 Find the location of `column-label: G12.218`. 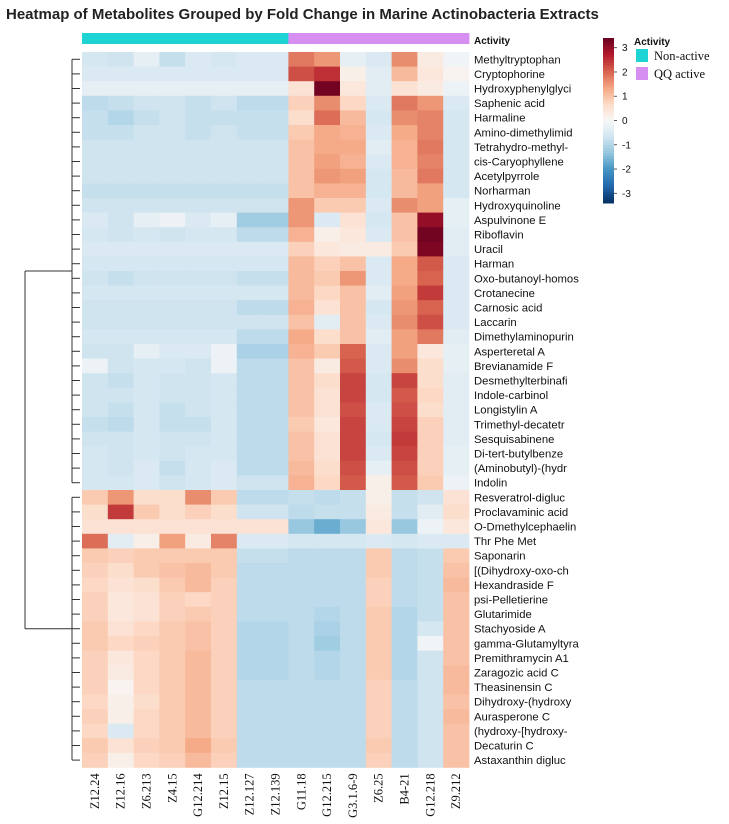

column-label: G12.218 is located at coordinates (430, 794).